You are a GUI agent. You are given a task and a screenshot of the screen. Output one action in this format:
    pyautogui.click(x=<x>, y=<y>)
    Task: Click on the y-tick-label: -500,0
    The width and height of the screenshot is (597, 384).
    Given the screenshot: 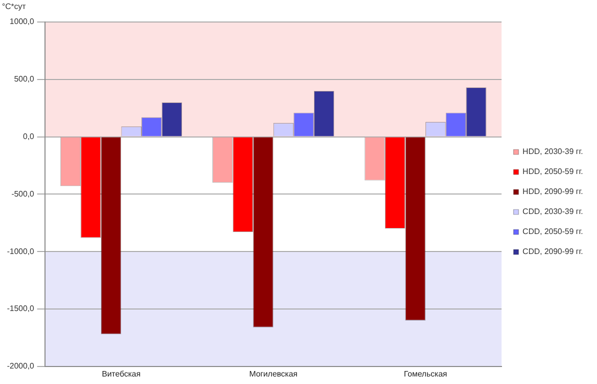 What is the action you would take?
    pyautogui.click(x=23, y=193)
    